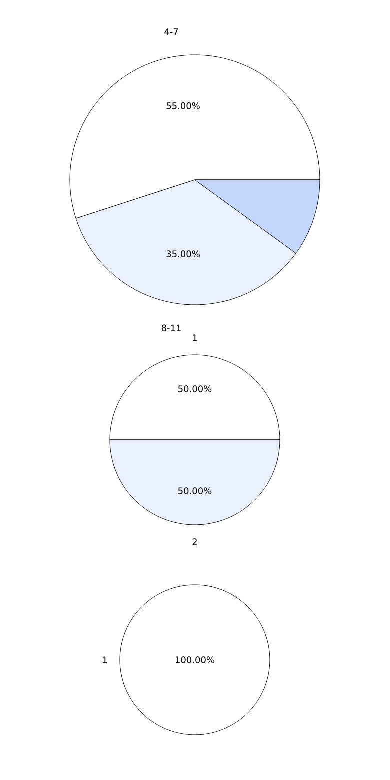 Image resolution: width=390 pixels, height=780 pixels. I want to click on data-label: 55.00%, so click(183, 106).